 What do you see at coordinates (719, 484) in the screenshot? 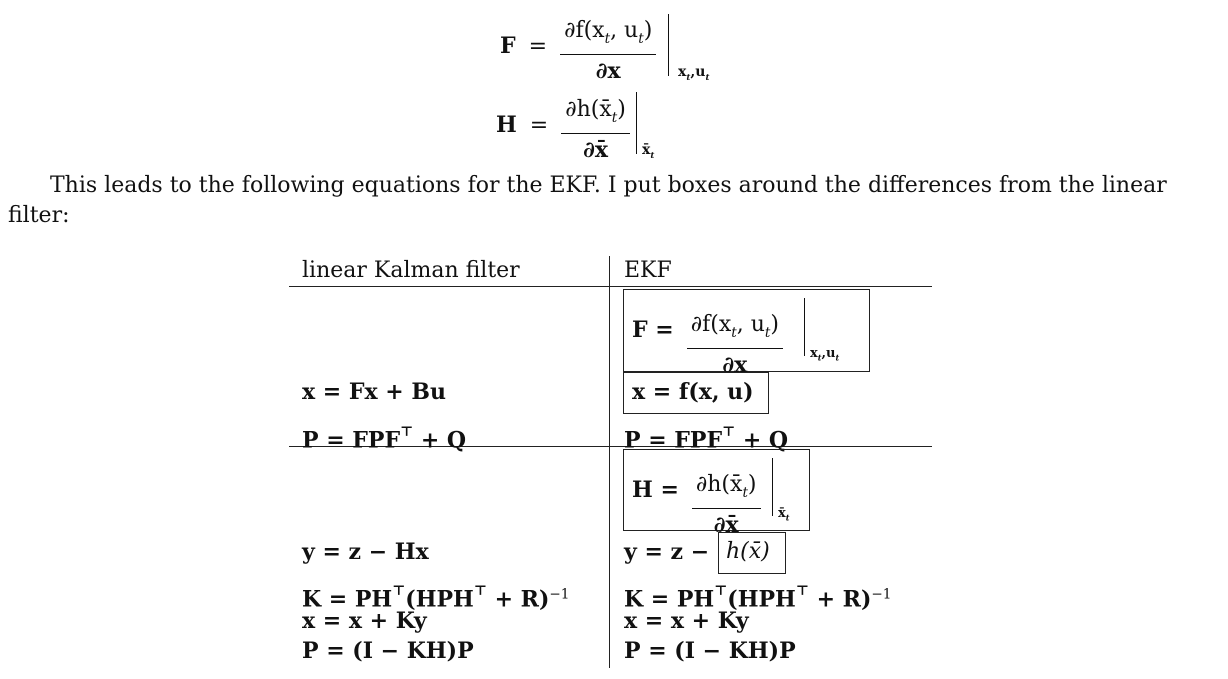
I see `ekf-H-num-part1: ∂h(x̄` at bounding box center [719, 484].